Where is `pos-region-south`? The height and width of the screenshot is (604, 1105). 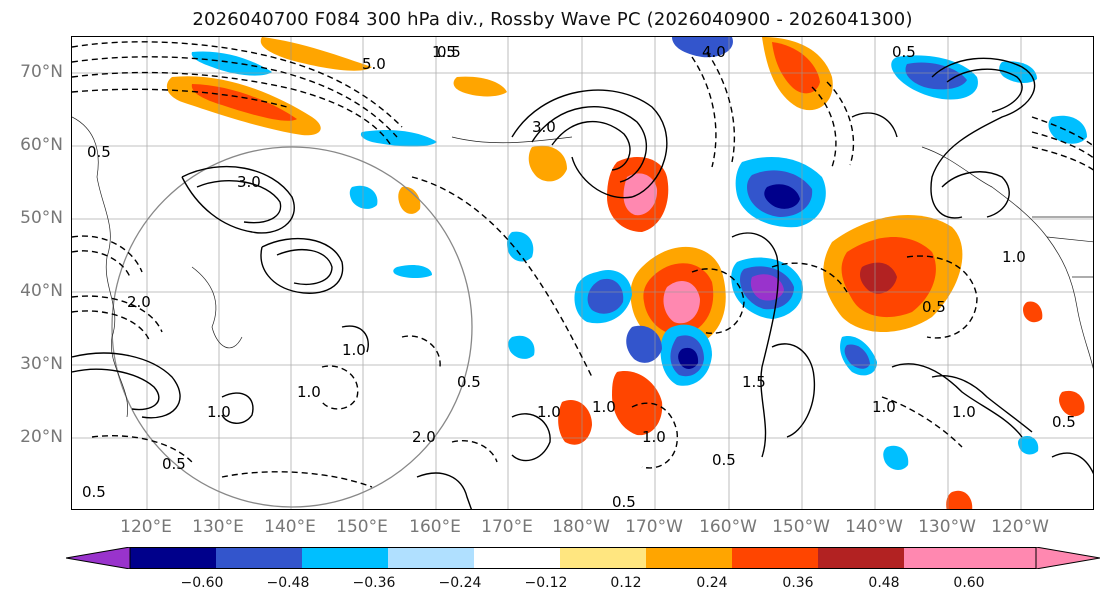
pos-region-south is located at coordinates (637, 403).